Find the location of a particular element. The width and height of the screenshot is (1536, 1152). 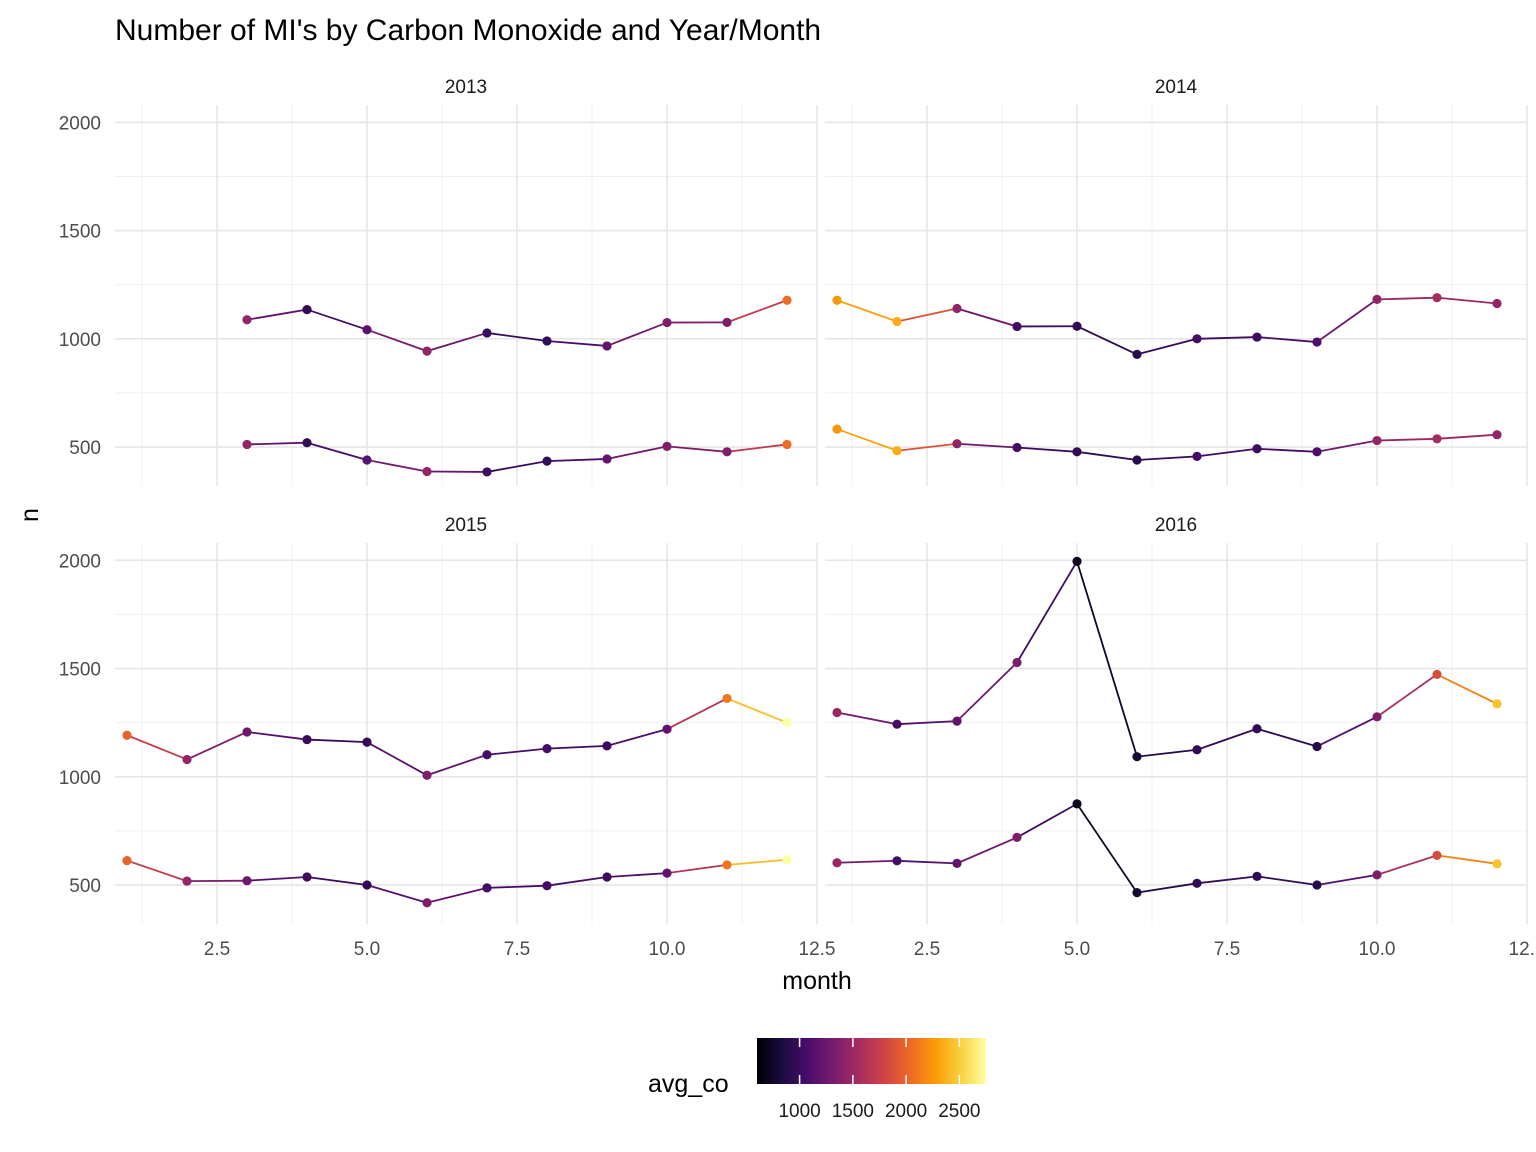

colorbar-tick-label: 2500 is located at coordinates (959, 1111).